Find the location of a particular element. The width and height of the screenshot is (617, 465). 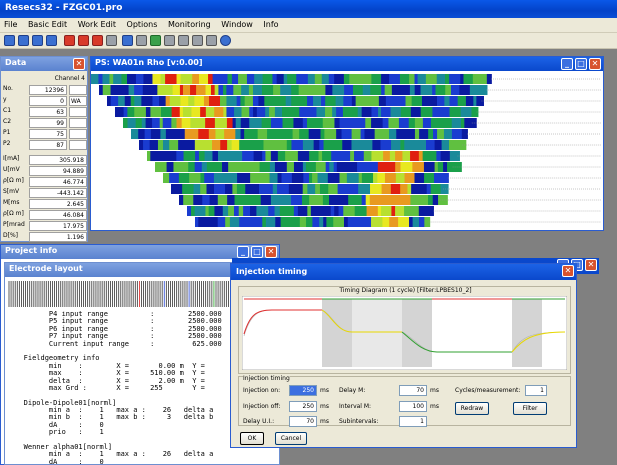

injection-off-field: 250 is located at coordinates (303, 406).